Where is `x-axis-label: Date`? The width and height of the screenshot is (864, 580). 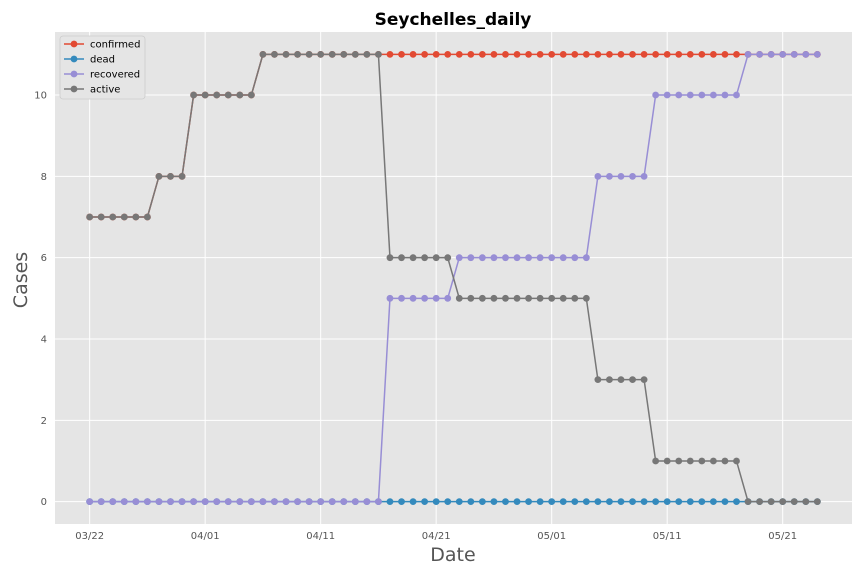
x-axis-label: Date is located at coordinates (452, 555).